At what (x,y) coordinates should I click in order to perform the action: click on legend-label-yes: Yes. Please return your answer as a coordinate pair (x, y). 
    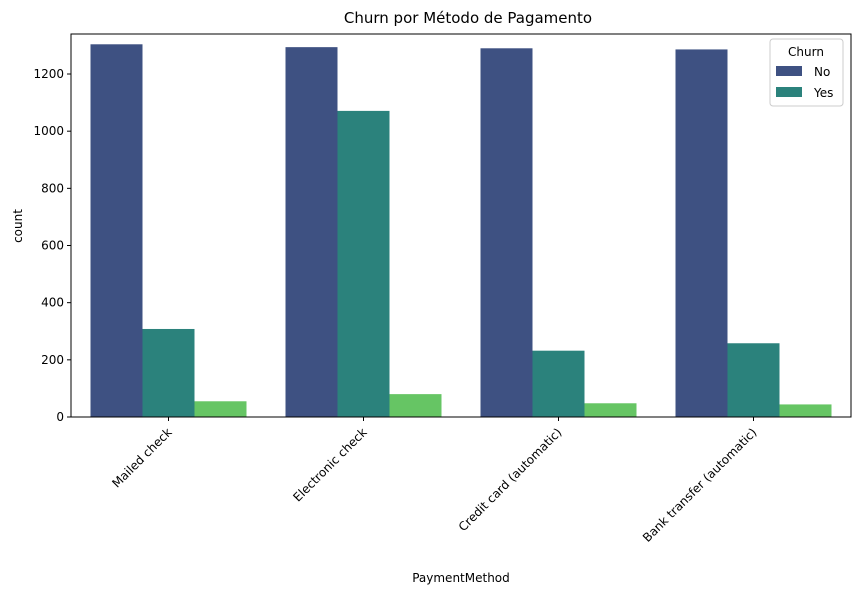
    Looking at the image, I should click on (823, 93).